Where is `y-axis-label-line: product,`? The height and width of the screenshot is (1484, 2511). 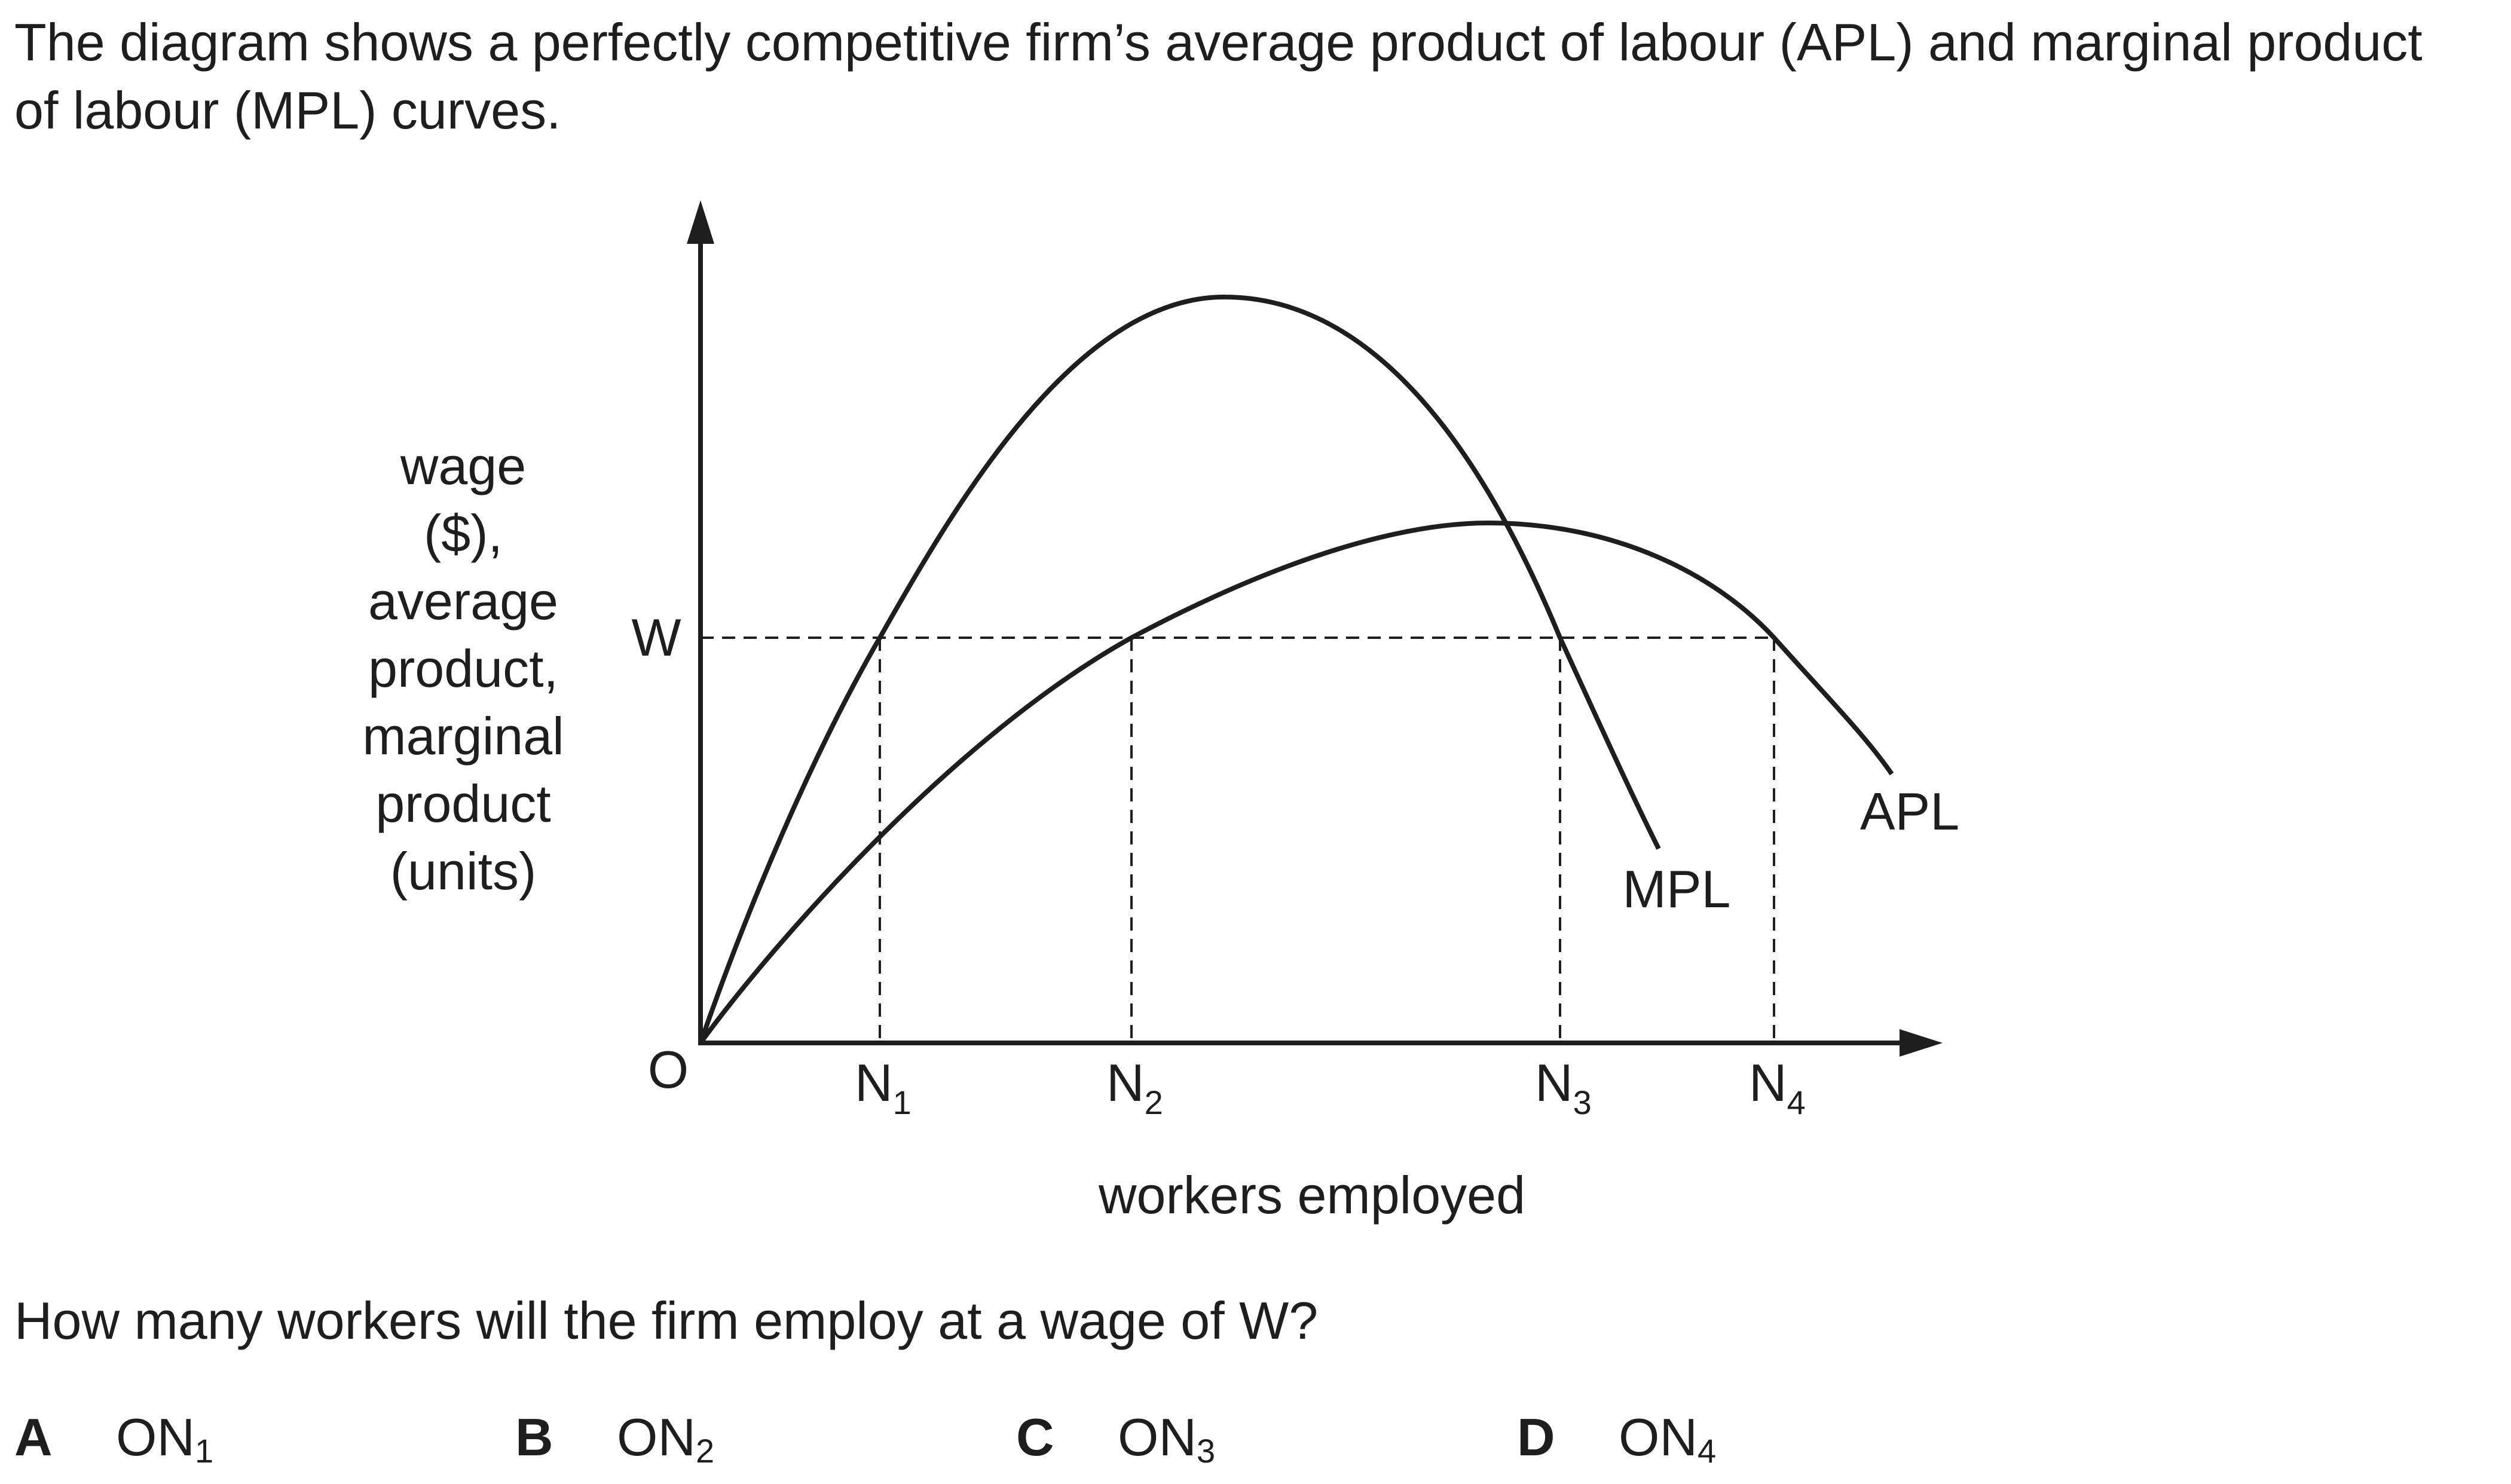
y-axis-label-line: product, is located at coordinates (463, 668).